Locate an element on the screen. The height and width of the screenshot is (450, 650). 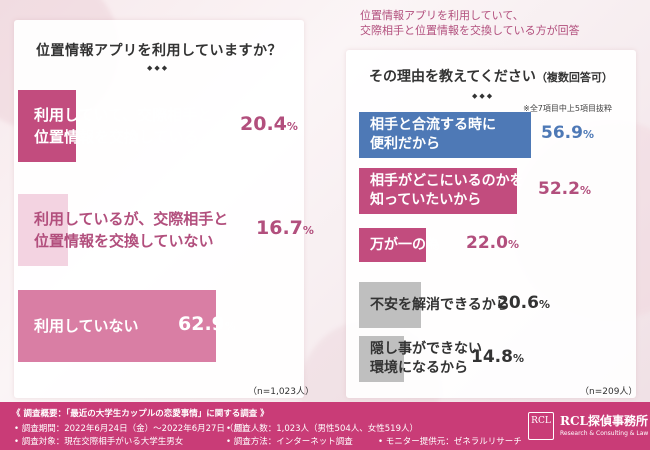
right-bar-label: 相手がどこにいるのかを 知っていたいから is located at coordinates (447, 191).